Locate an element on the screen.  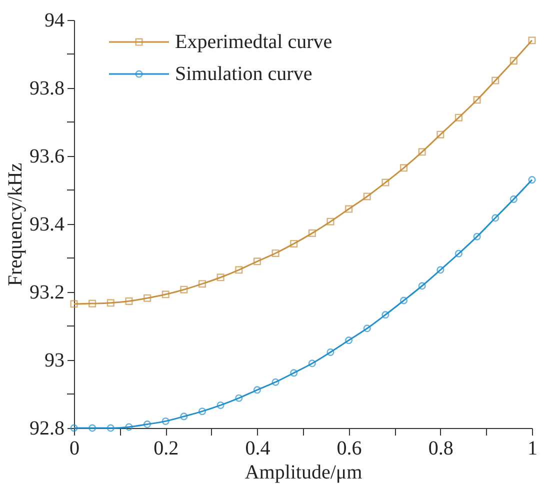
y-tick-label: 94 is located at coordinates (54, 21).